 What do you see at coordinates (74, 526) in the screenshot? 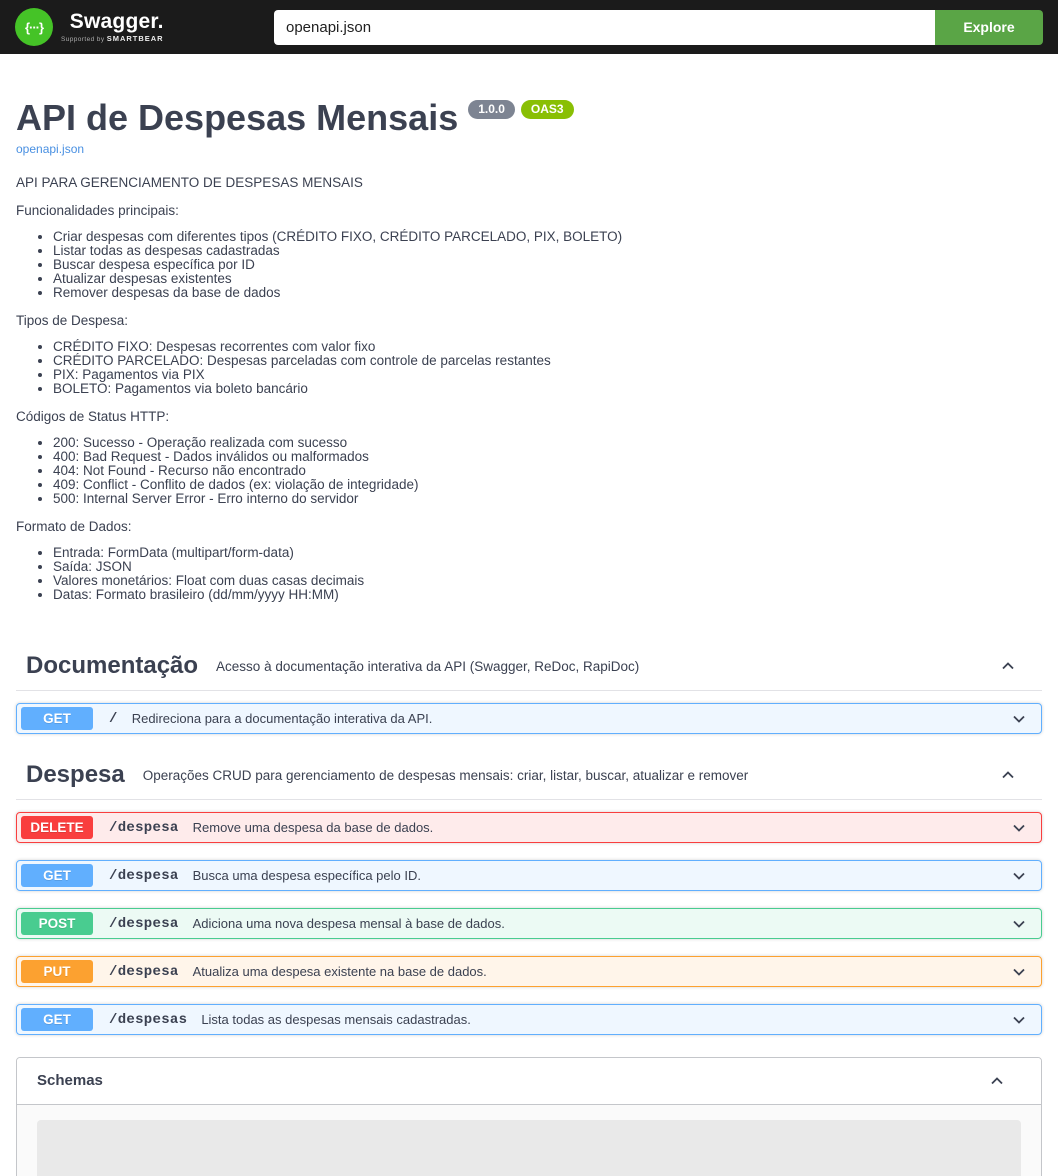
I see `description-paragraph: Formato de Dados:` at bounding box center [74, 526].